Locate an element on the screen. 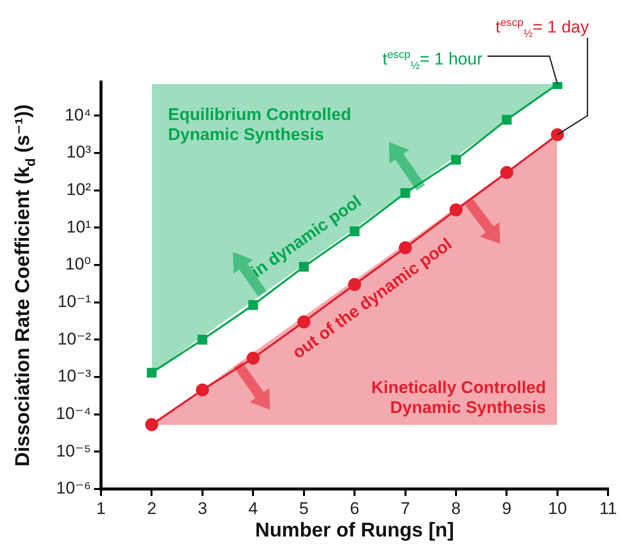 The width and height of the screenshot is (620, 547). x-tick-label: 11 is located at coordinates (608, 508).